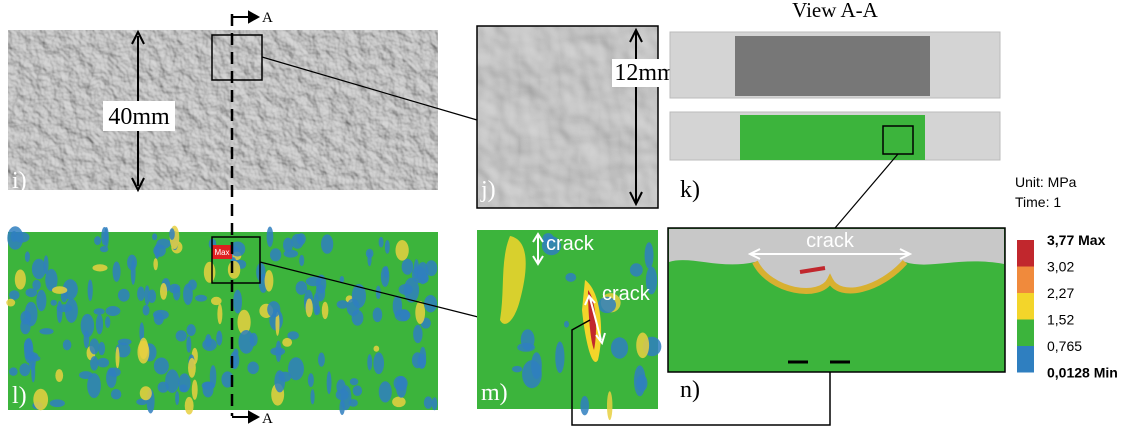 The height and width of the screenshot is (427, 1138). I want to click on section-label: A, so click(267, 18).